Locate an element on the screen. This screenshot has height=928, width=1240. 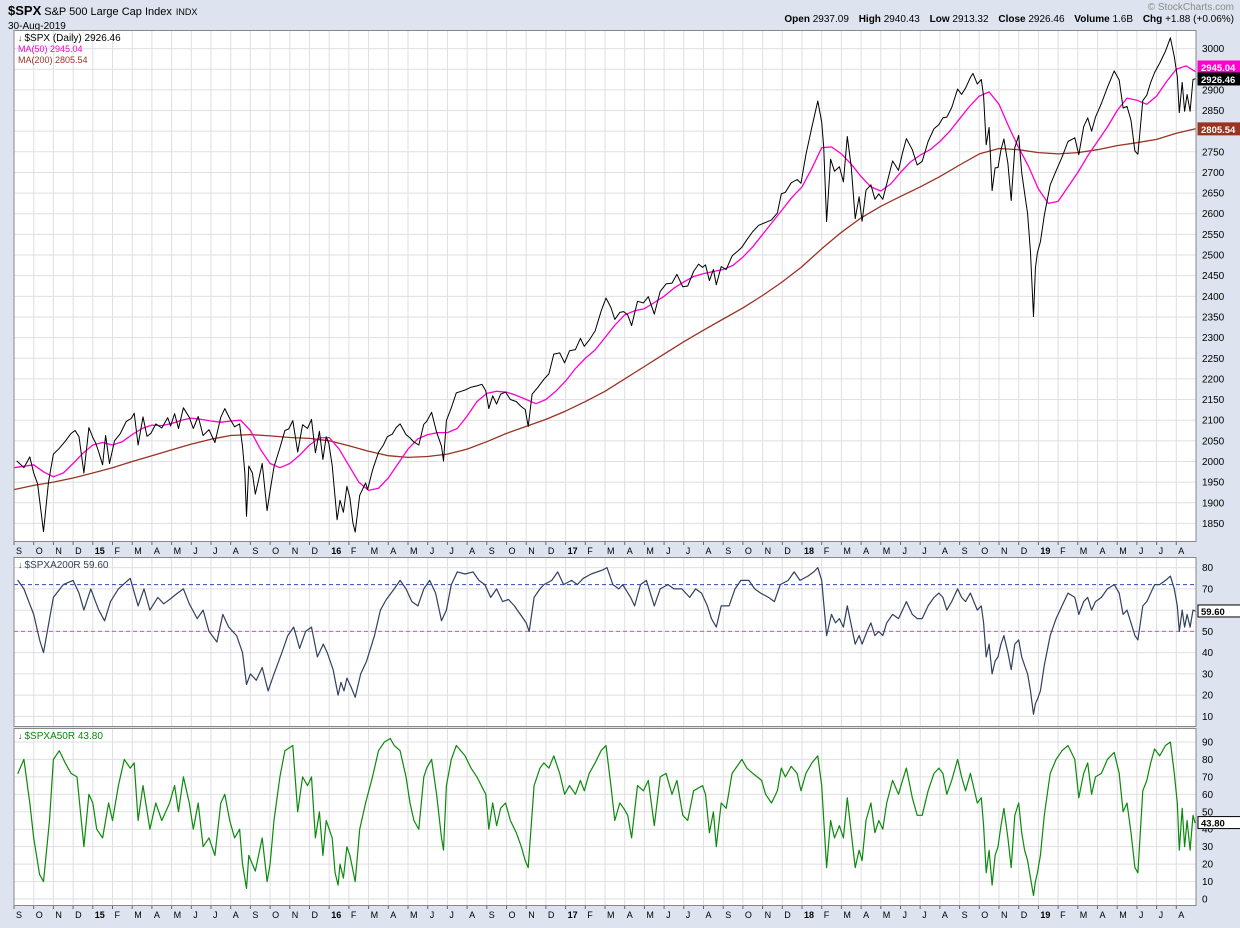
svg-text: 60 is located at coordinates (1208, 795).